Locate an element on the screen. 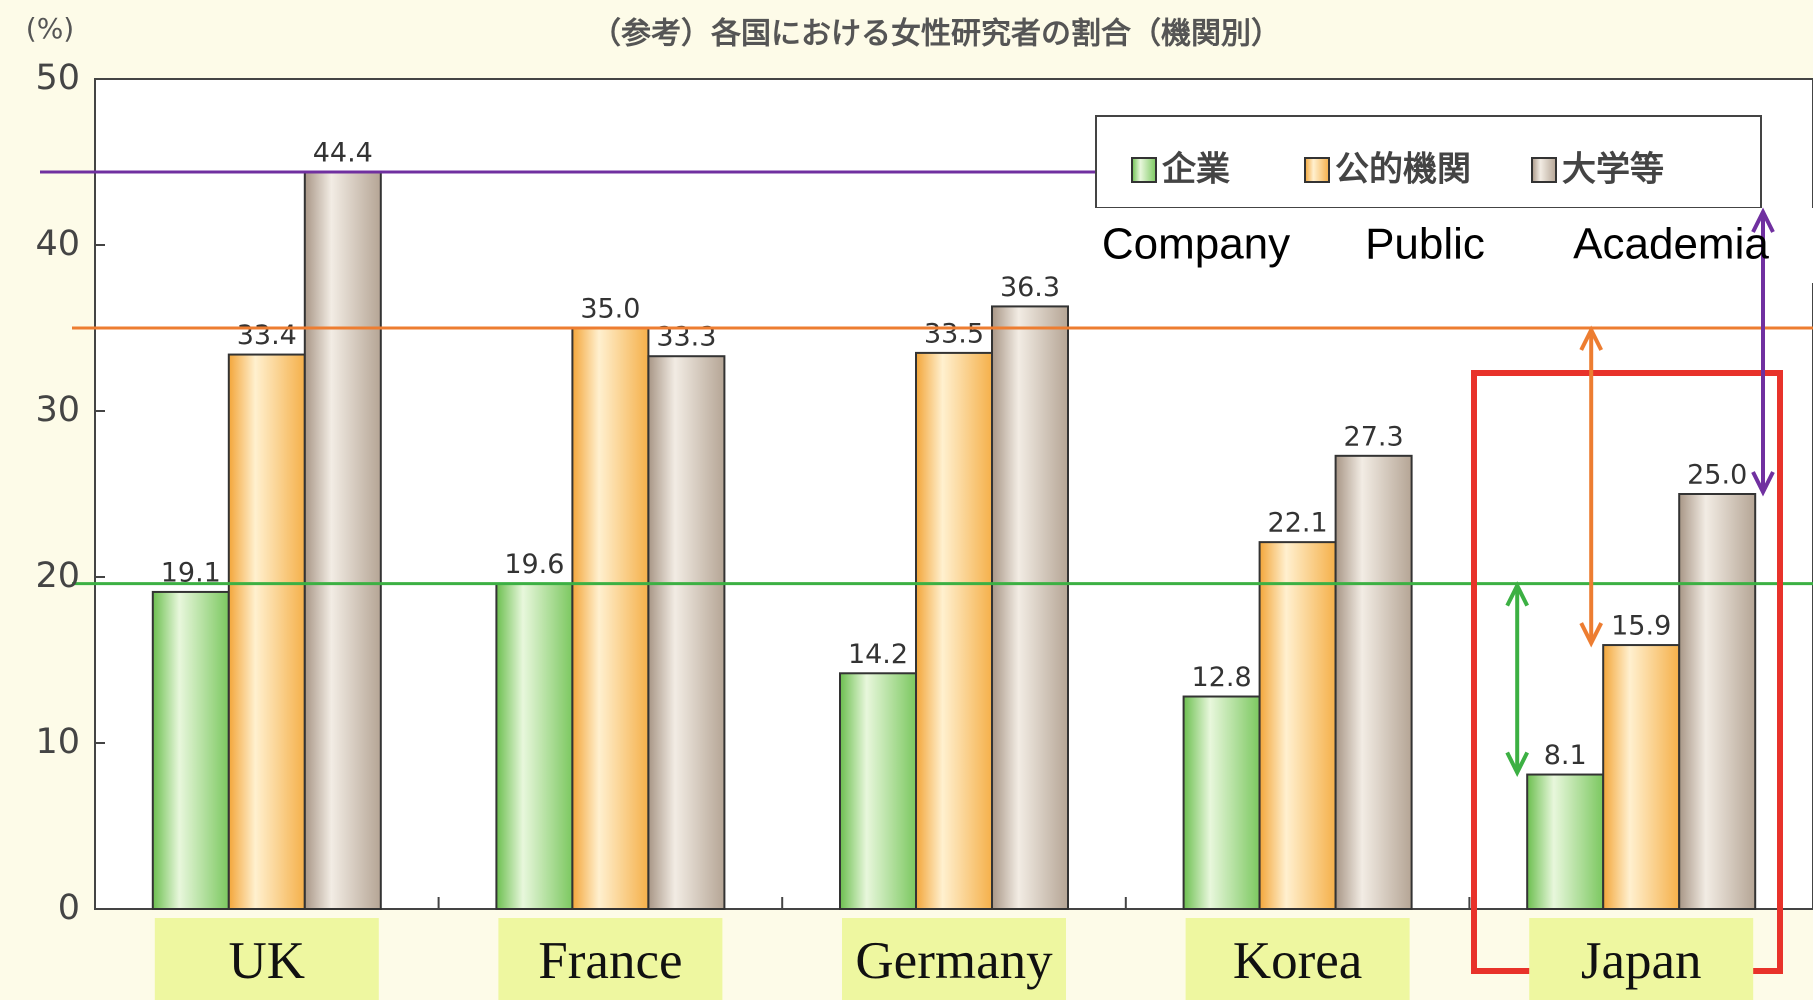  value-label: 15.9 is located at coordinates (1641, 626).